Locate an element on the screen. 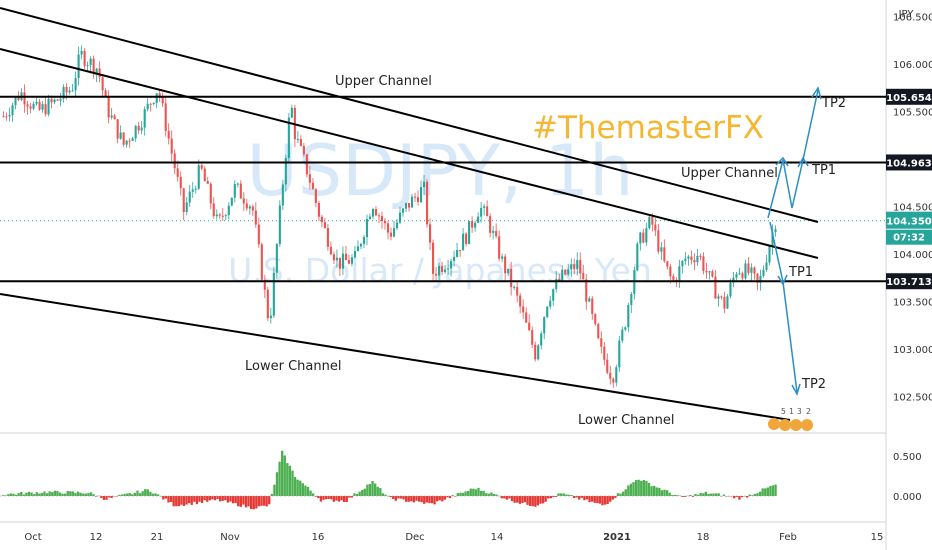 This screenshot has height=550, width=932. oscillator-histogram is located at coordinates (388, 480).